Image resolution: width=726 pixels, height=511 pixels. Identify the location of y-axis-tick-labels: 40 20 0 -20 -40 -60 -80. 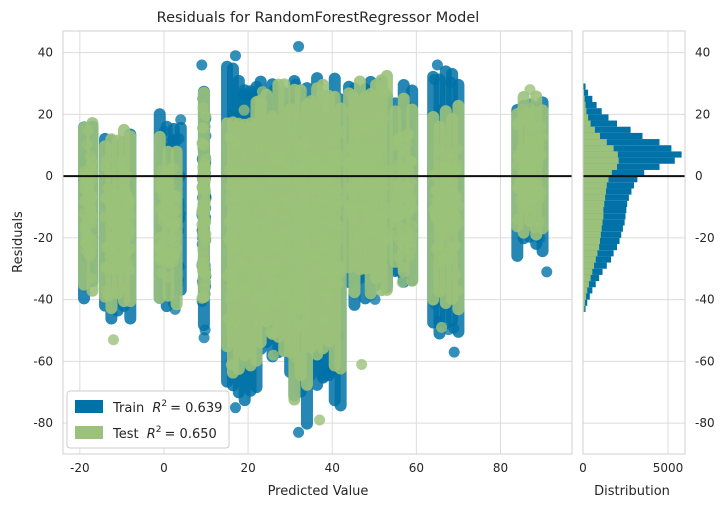
(43, 238).